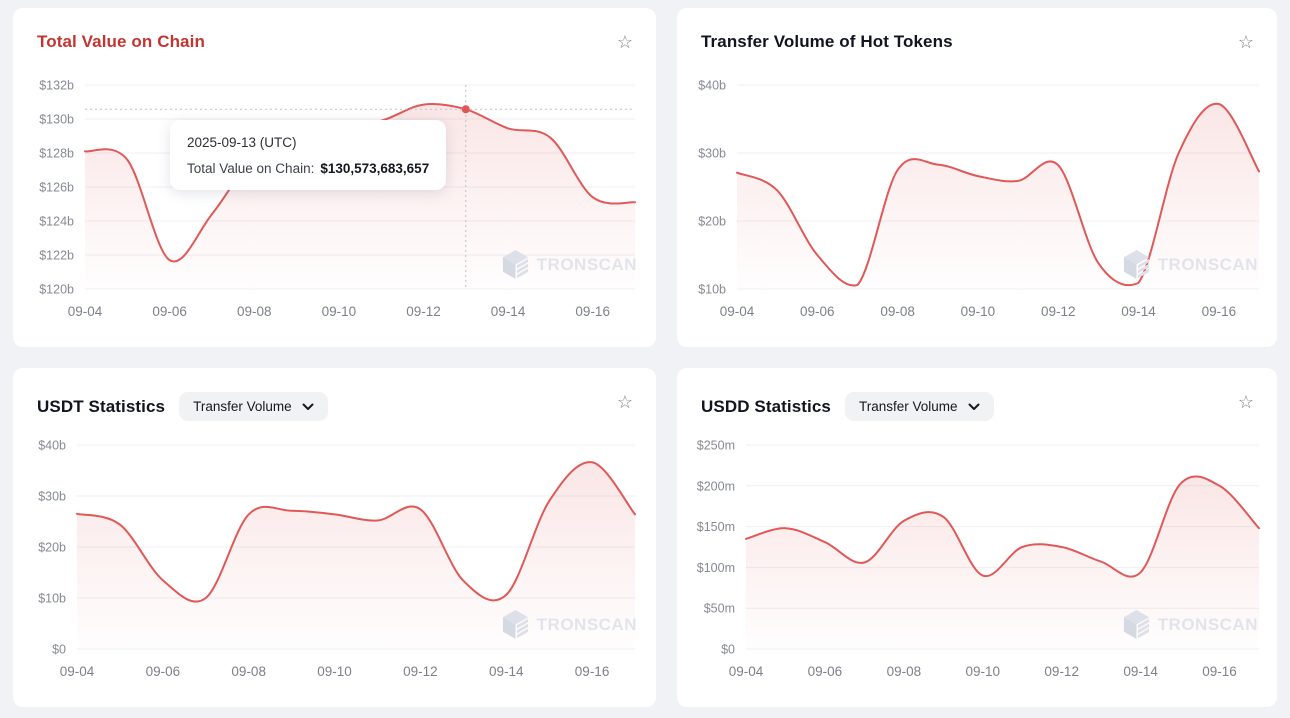 The image size is (1290, 718). What do you see at coordinates (719, 609) in the screenshot?
I see `svg-text: $50m` at bounding box center [719, 609].